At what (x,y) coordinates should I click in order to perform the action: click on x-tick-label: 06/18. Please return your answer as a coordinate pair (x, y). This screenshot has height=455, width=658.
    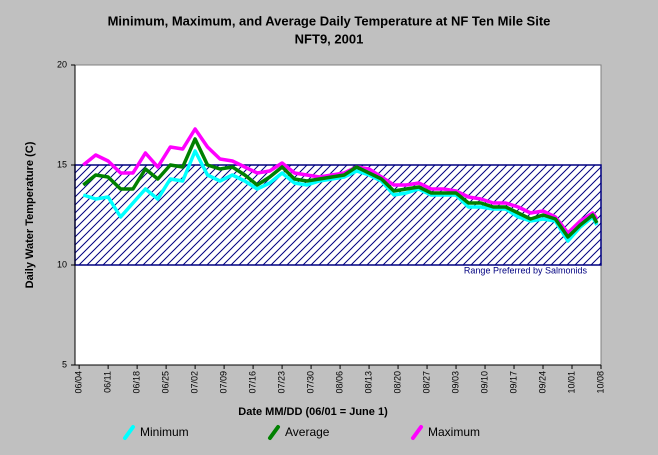
    Looking at the image, I should click on (137, 382).